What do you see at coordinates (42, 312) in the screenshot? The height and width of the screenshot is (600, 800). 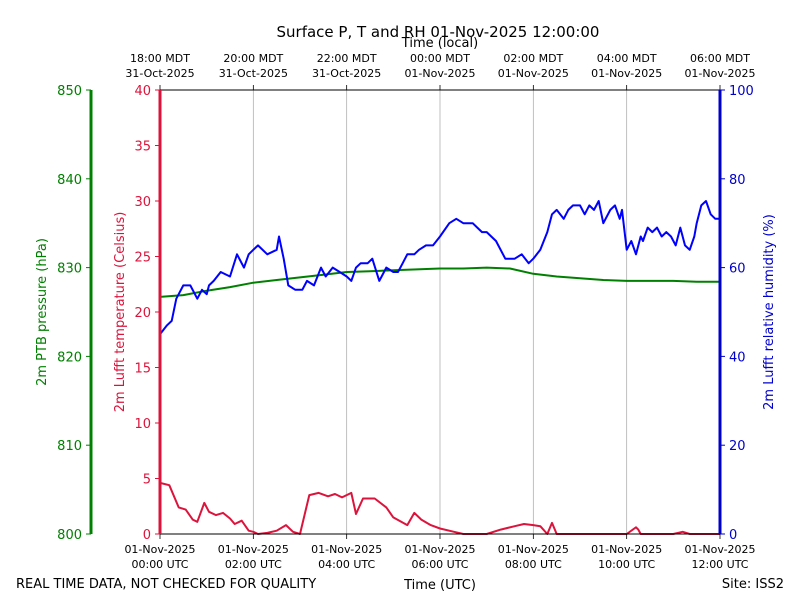 I see `pressure-axis-title: 2m PTB pressure (hPa)` at bounding box center [42, 312].